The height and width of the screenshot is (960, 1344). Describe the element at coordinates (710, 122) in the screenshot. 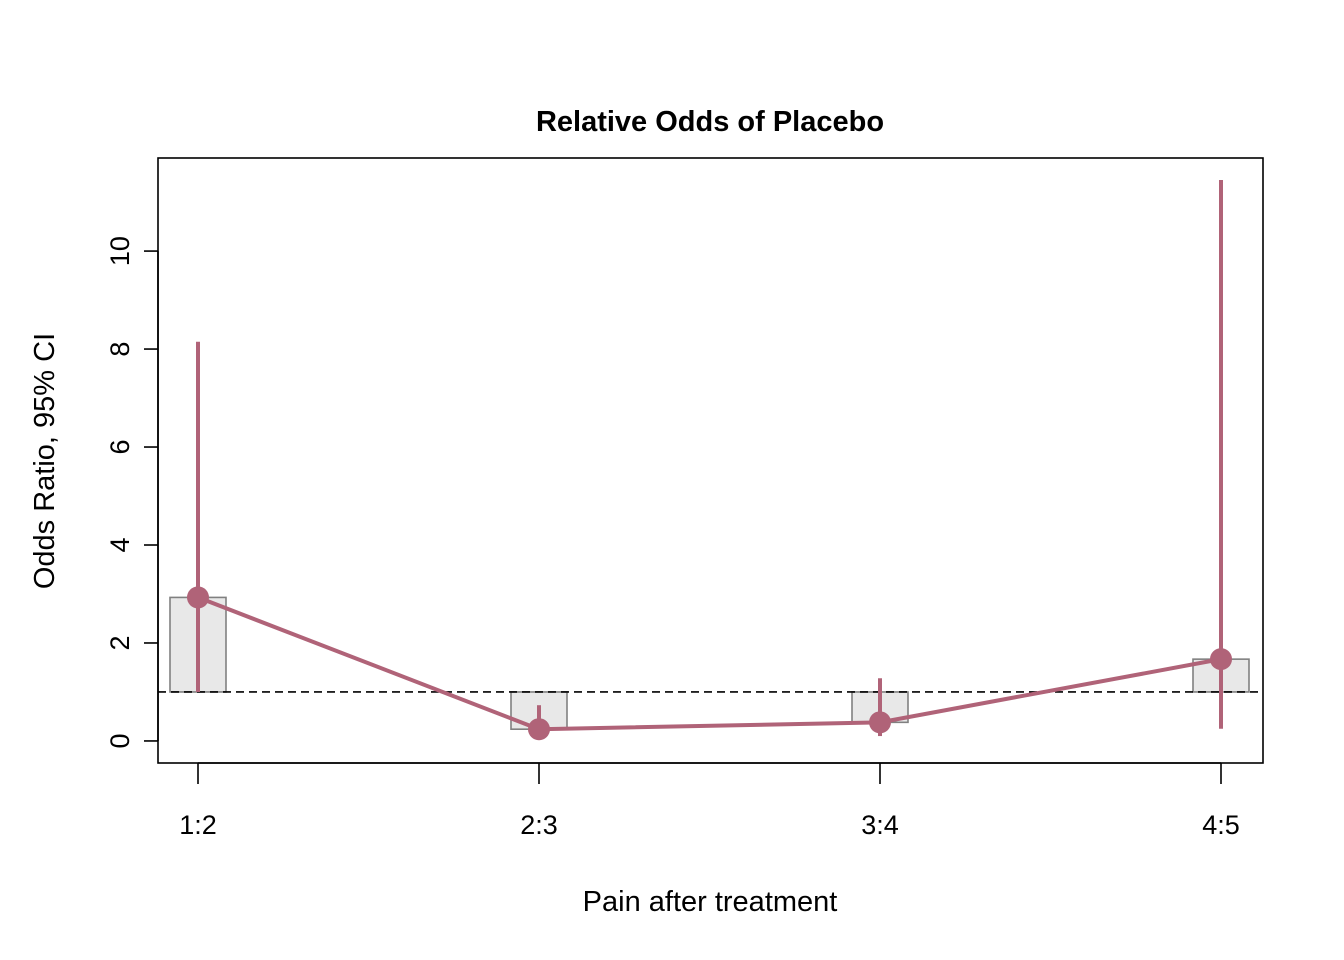

I see `chart-title: Relative Odds of Placebo` at that location.